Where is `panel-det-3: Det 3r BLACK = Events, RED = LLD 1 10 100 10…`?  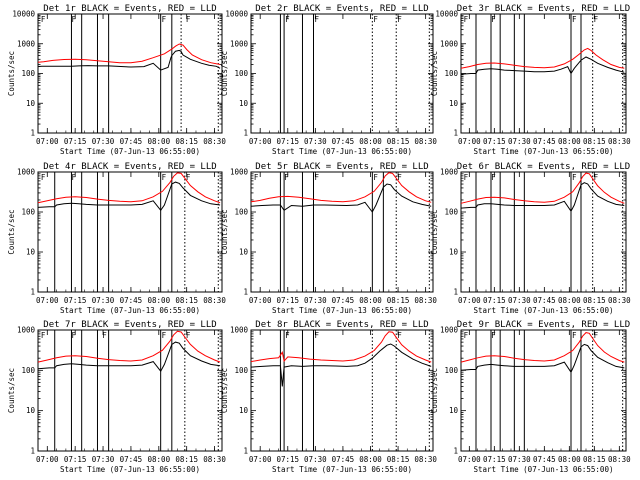
panel-det-3: Det 3r BLACK = Events, RED = LLD 1 10 100 10… is located at coordinates (530, 80).